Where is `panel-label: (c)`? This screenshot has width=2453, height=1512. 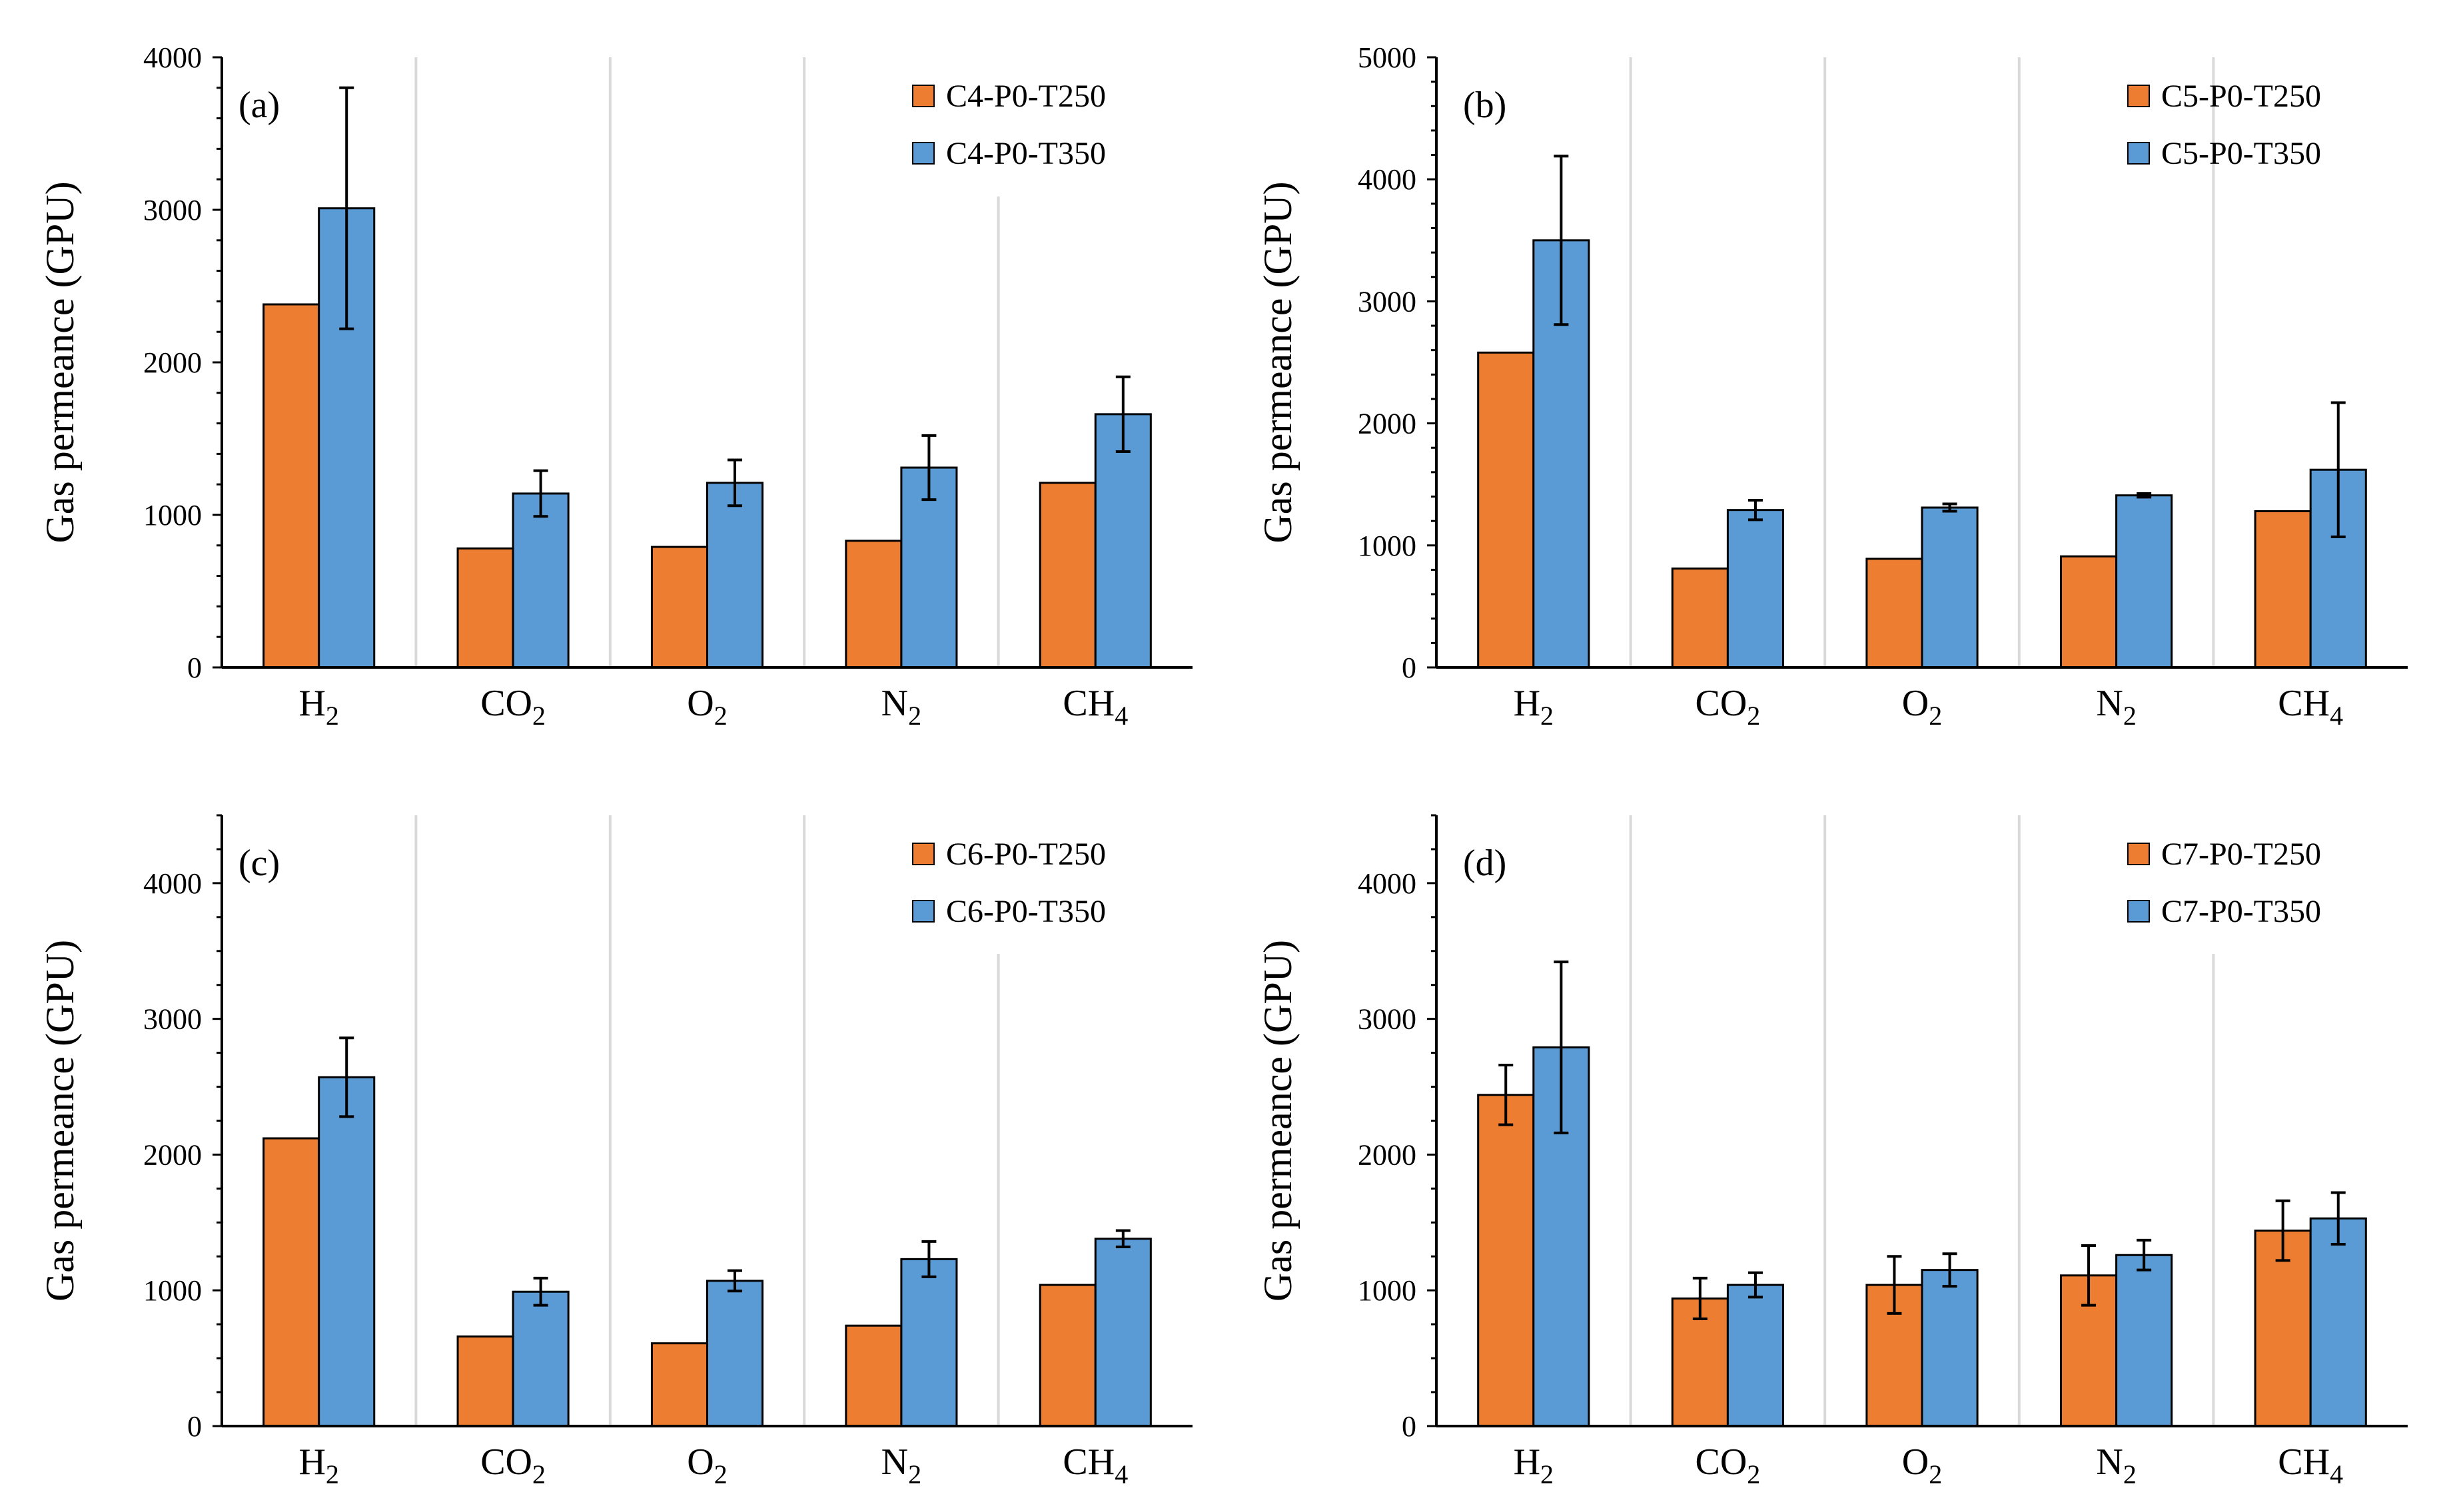 panel-label: (c) is located at coordinates (259, 863).